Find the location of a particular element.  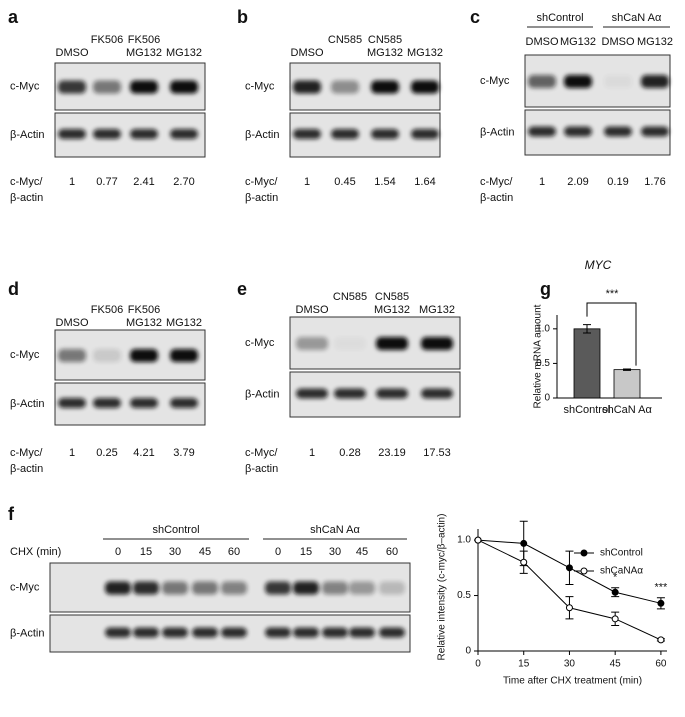

lane-label: 45 is located at coordinates (205, 552).